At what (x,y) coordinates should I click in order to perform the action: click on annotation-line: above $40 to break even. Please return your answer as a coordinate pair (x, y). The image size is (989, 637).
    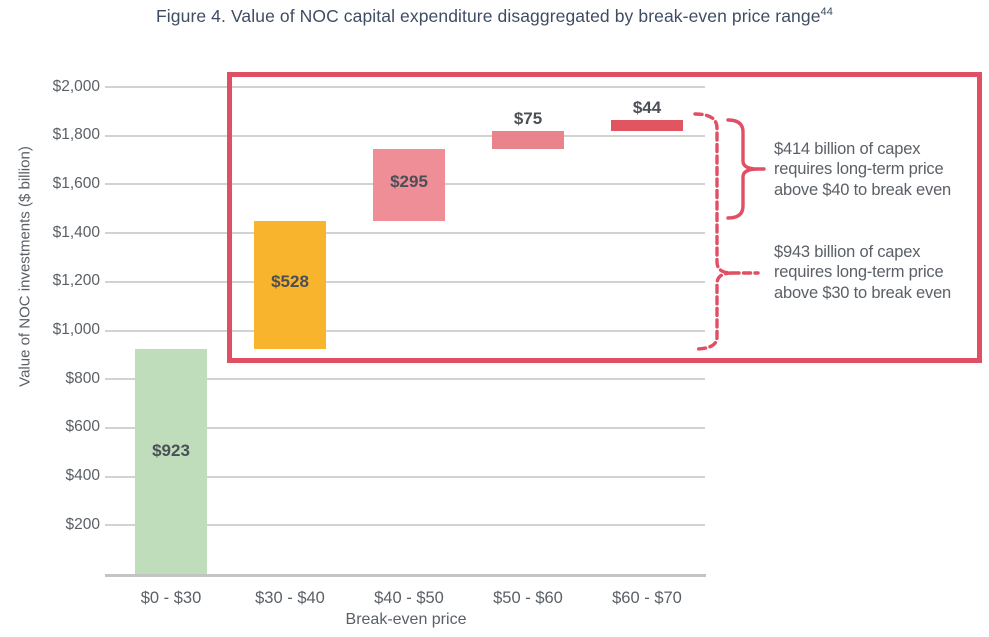
    Looking at the image, I should click on (863, 189).